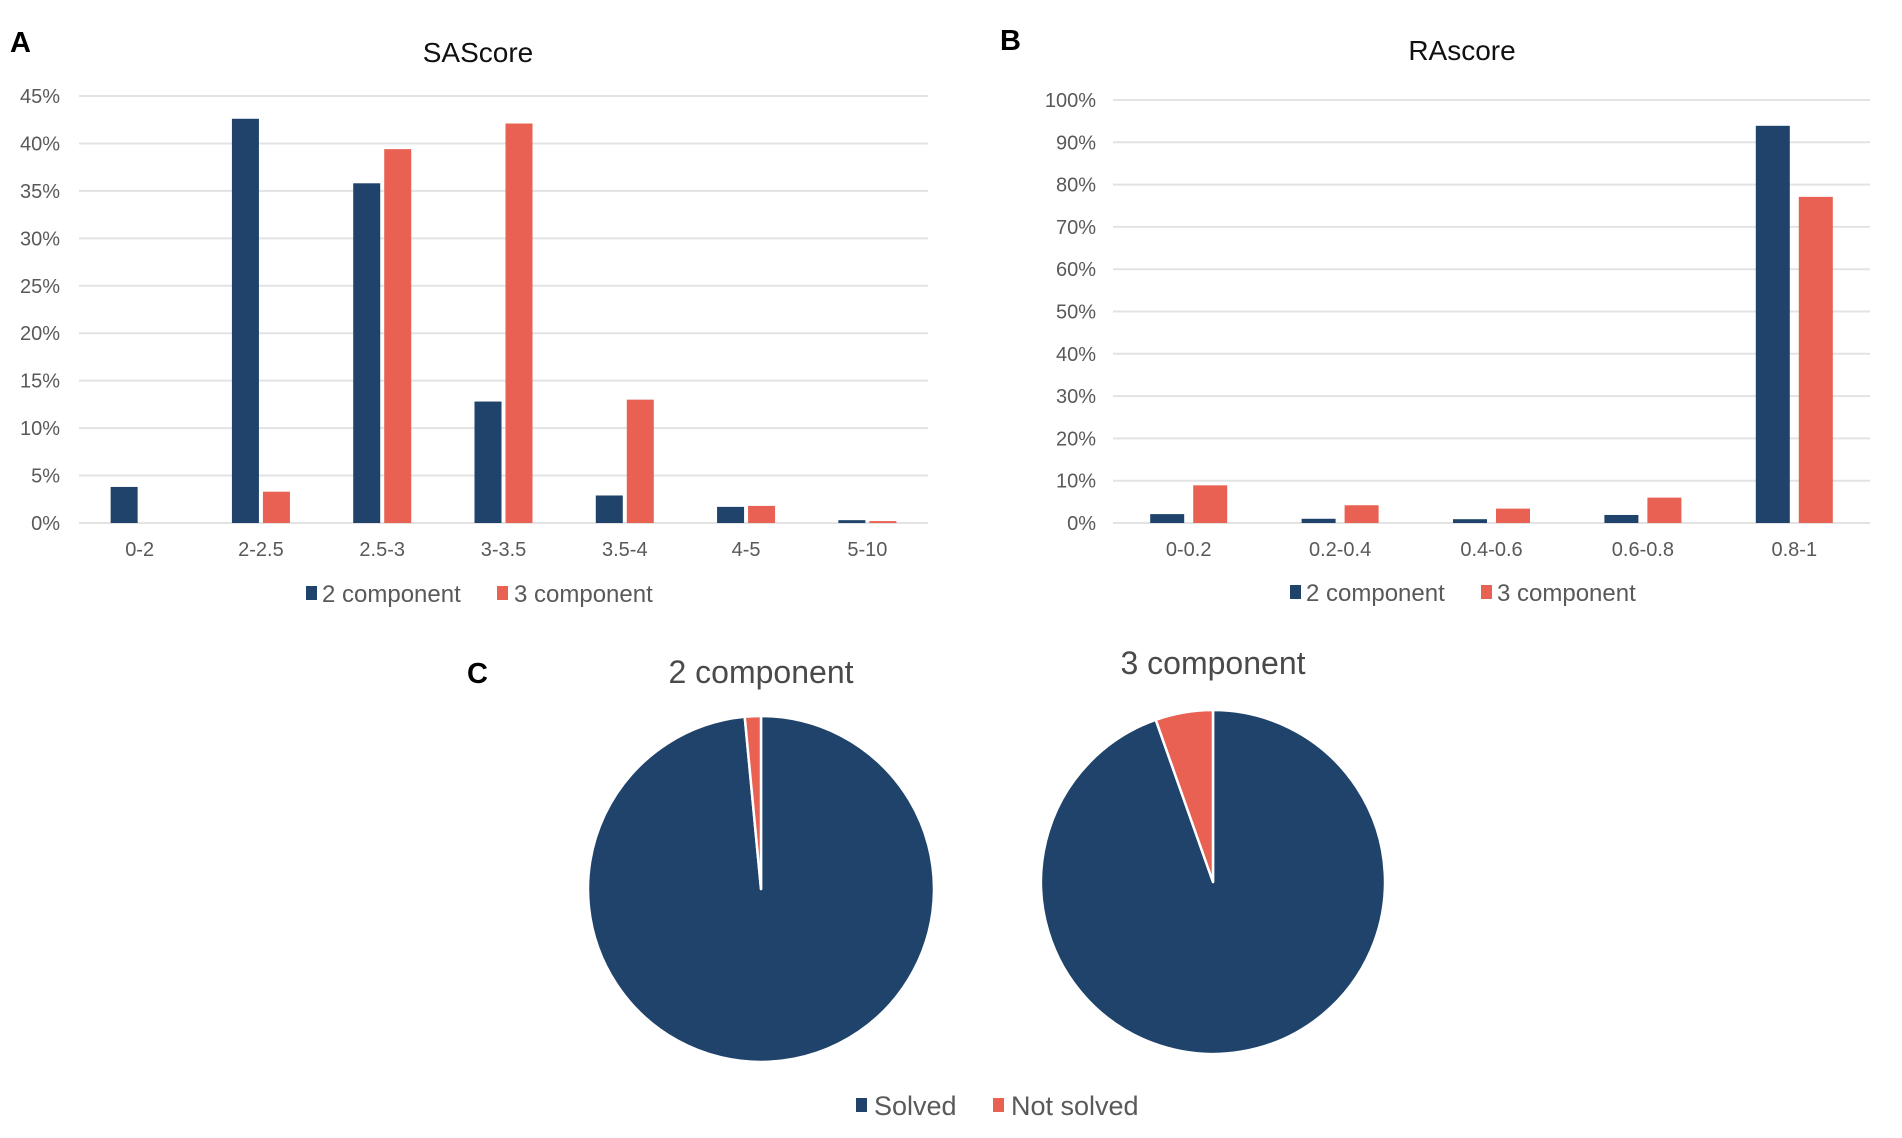 Image resolution: width=1902 pixels, height=1138 pixels. Describe the element at coordinates (1491, 324) in the screenshot. I see `rascore-bars` at that location.